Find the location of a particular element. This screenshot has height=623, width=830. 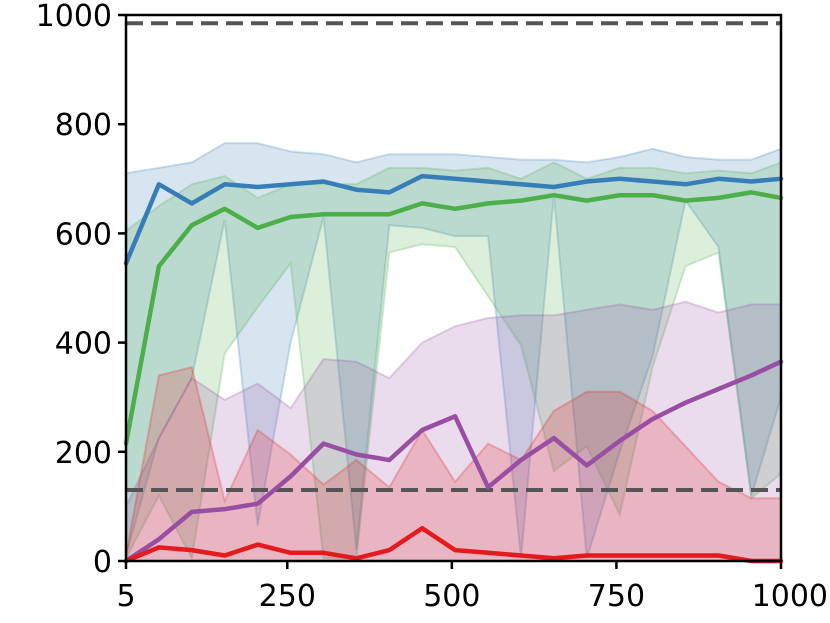

series-3-line is located at coordinates (453, 544).